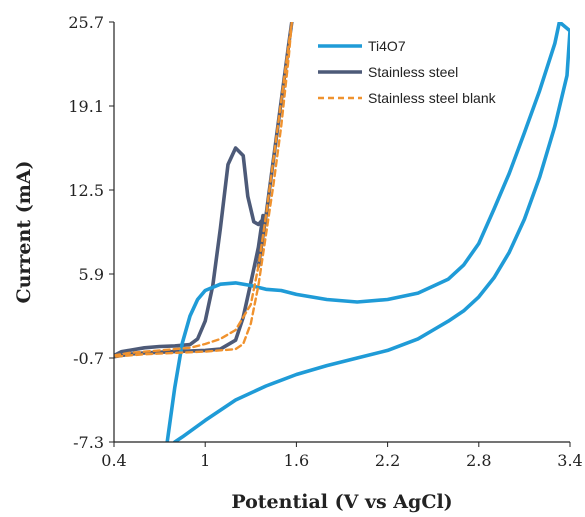 This screenshot has width=585, height=517. I want to click on y-tick-label: 5.9, so click(91, 274).